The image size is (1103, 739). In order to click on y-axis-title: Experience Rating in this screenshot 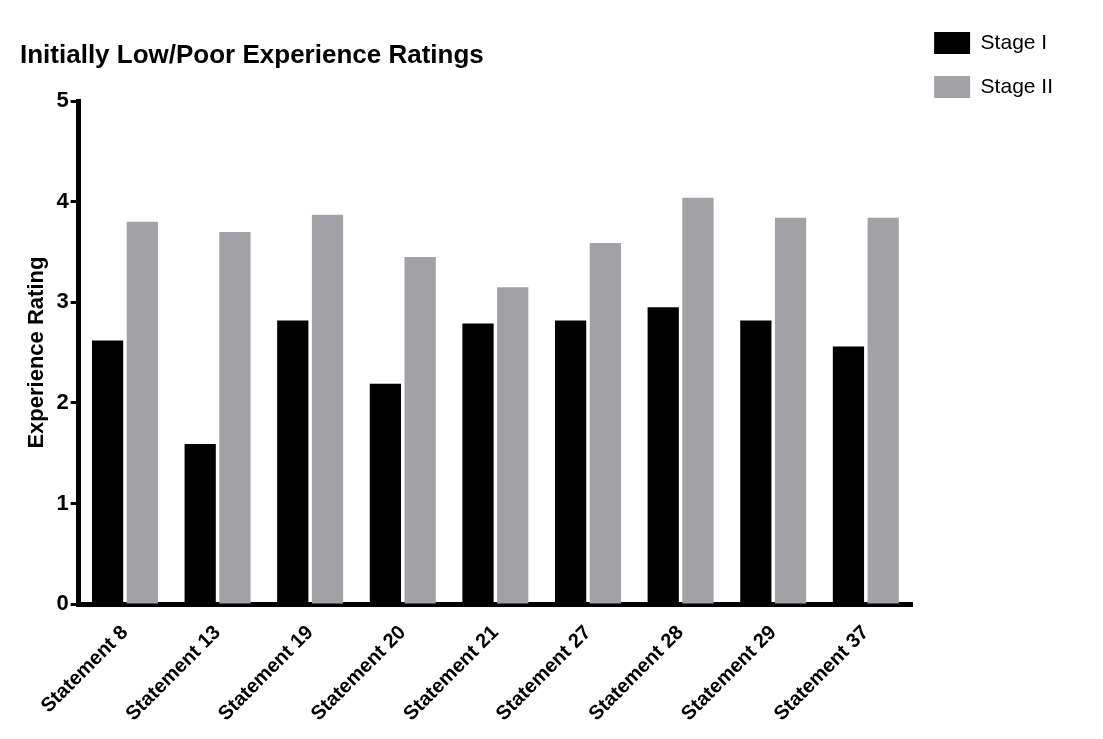, I will do `click(36, 352)`.